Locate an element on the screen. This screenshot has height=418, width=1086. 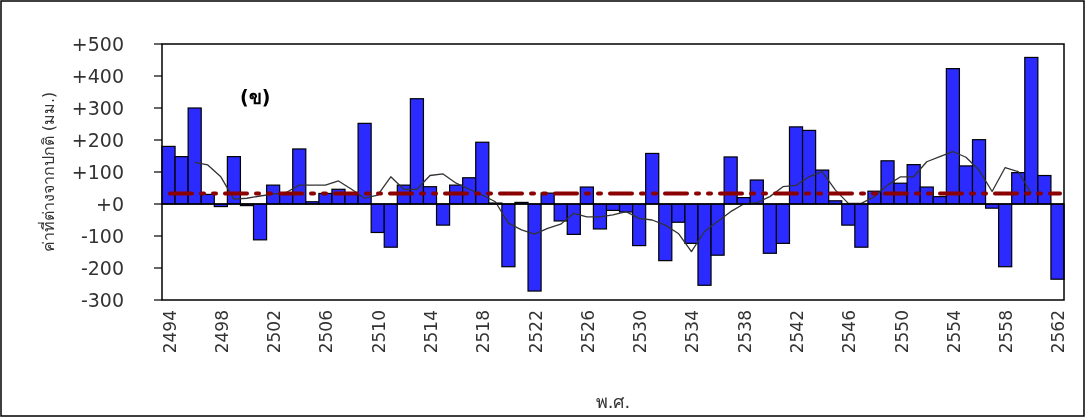
x-tick-label: 2502 is located at coordinates (274, 332).